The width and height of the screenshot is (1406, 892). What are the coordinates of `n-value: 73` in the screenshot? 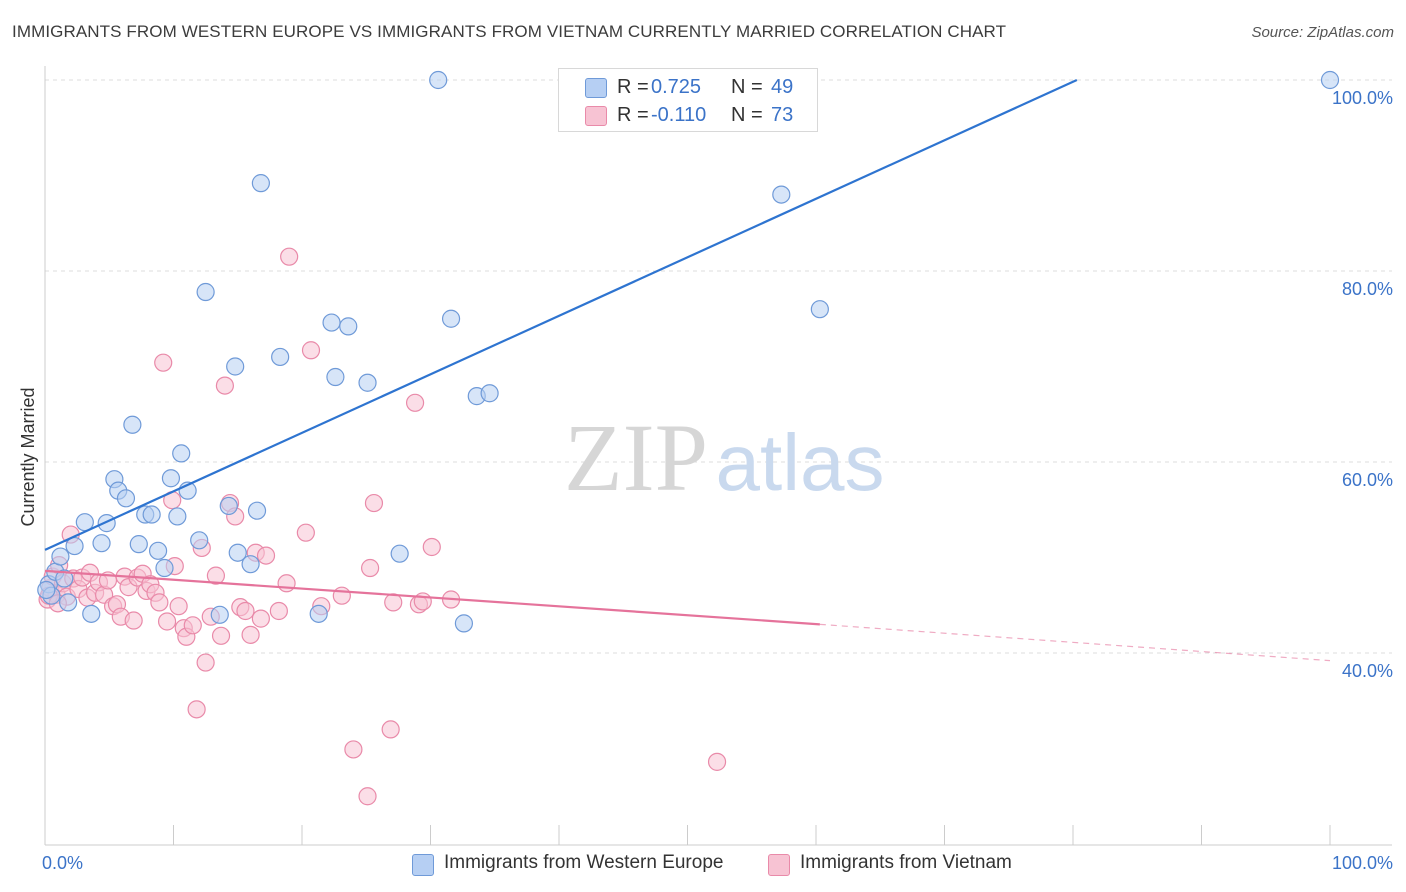 It's located at (782, 115).